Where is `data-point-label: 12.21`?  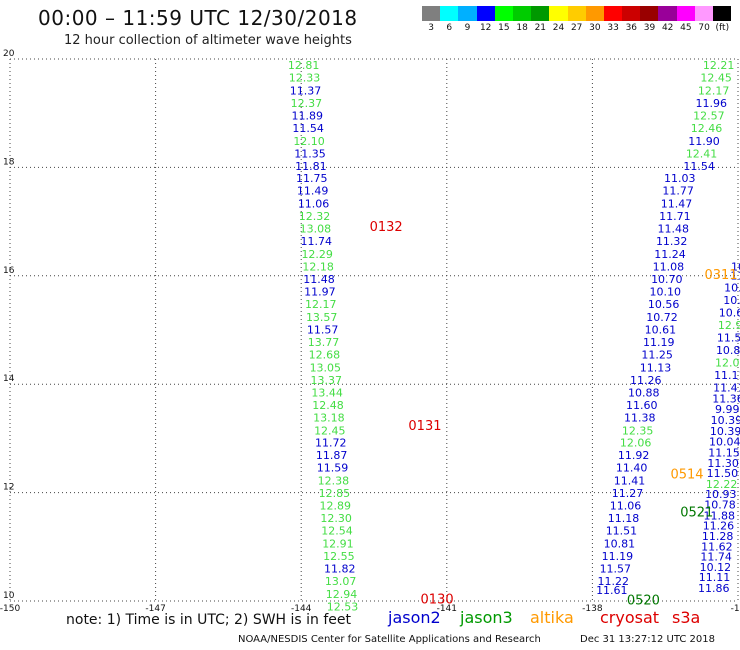 data-point-label: 12.21 is located at coordinates (719, 65).